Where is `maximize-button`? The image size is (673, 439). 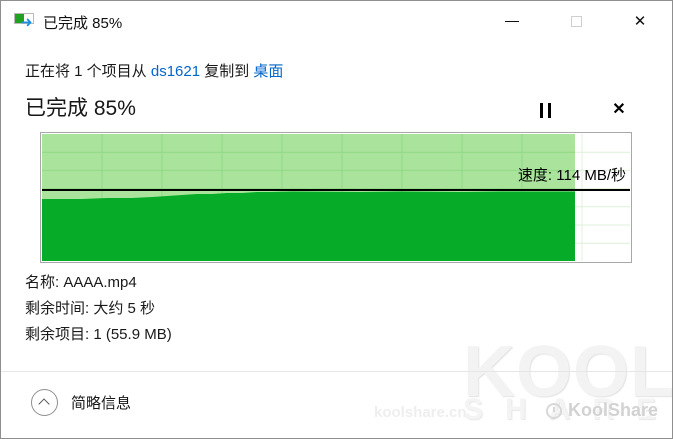
maximize-button is located at coordinates (576, 21).